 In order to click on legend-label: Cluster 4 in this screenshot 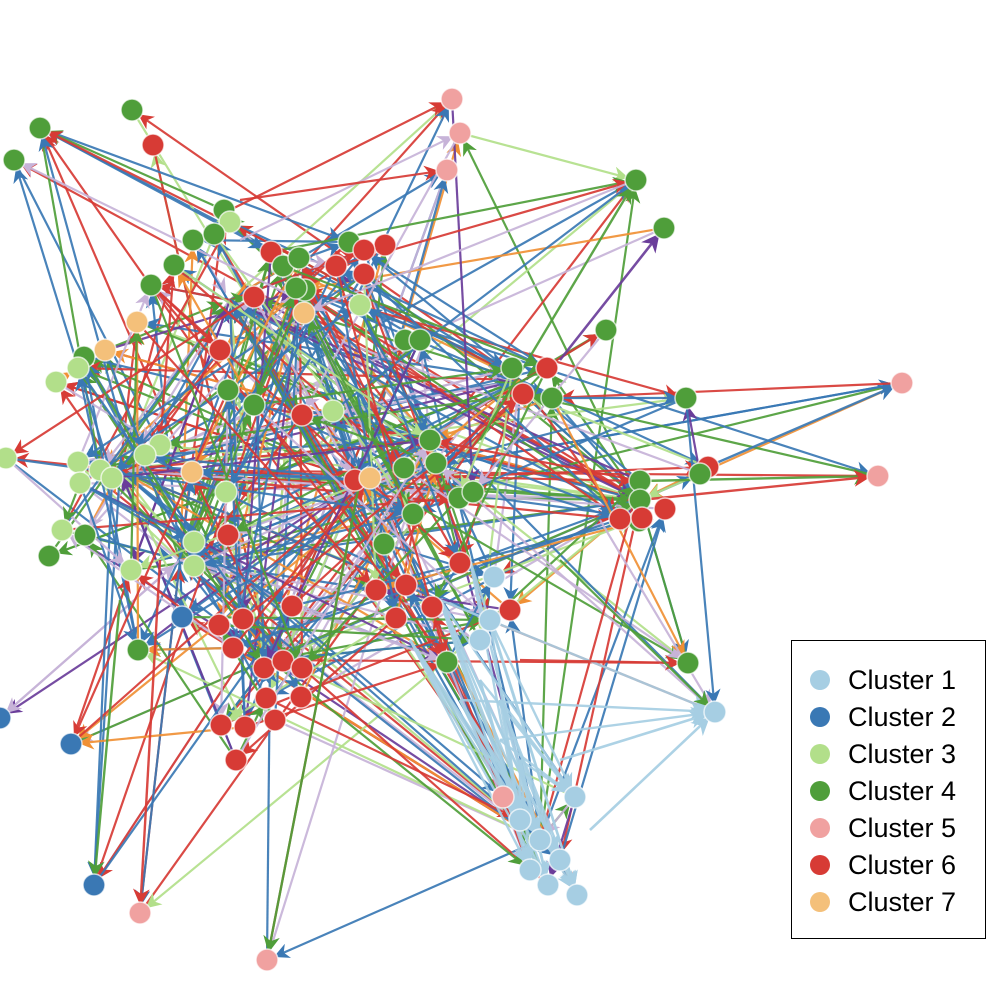, I will do `click(902, 790)`.